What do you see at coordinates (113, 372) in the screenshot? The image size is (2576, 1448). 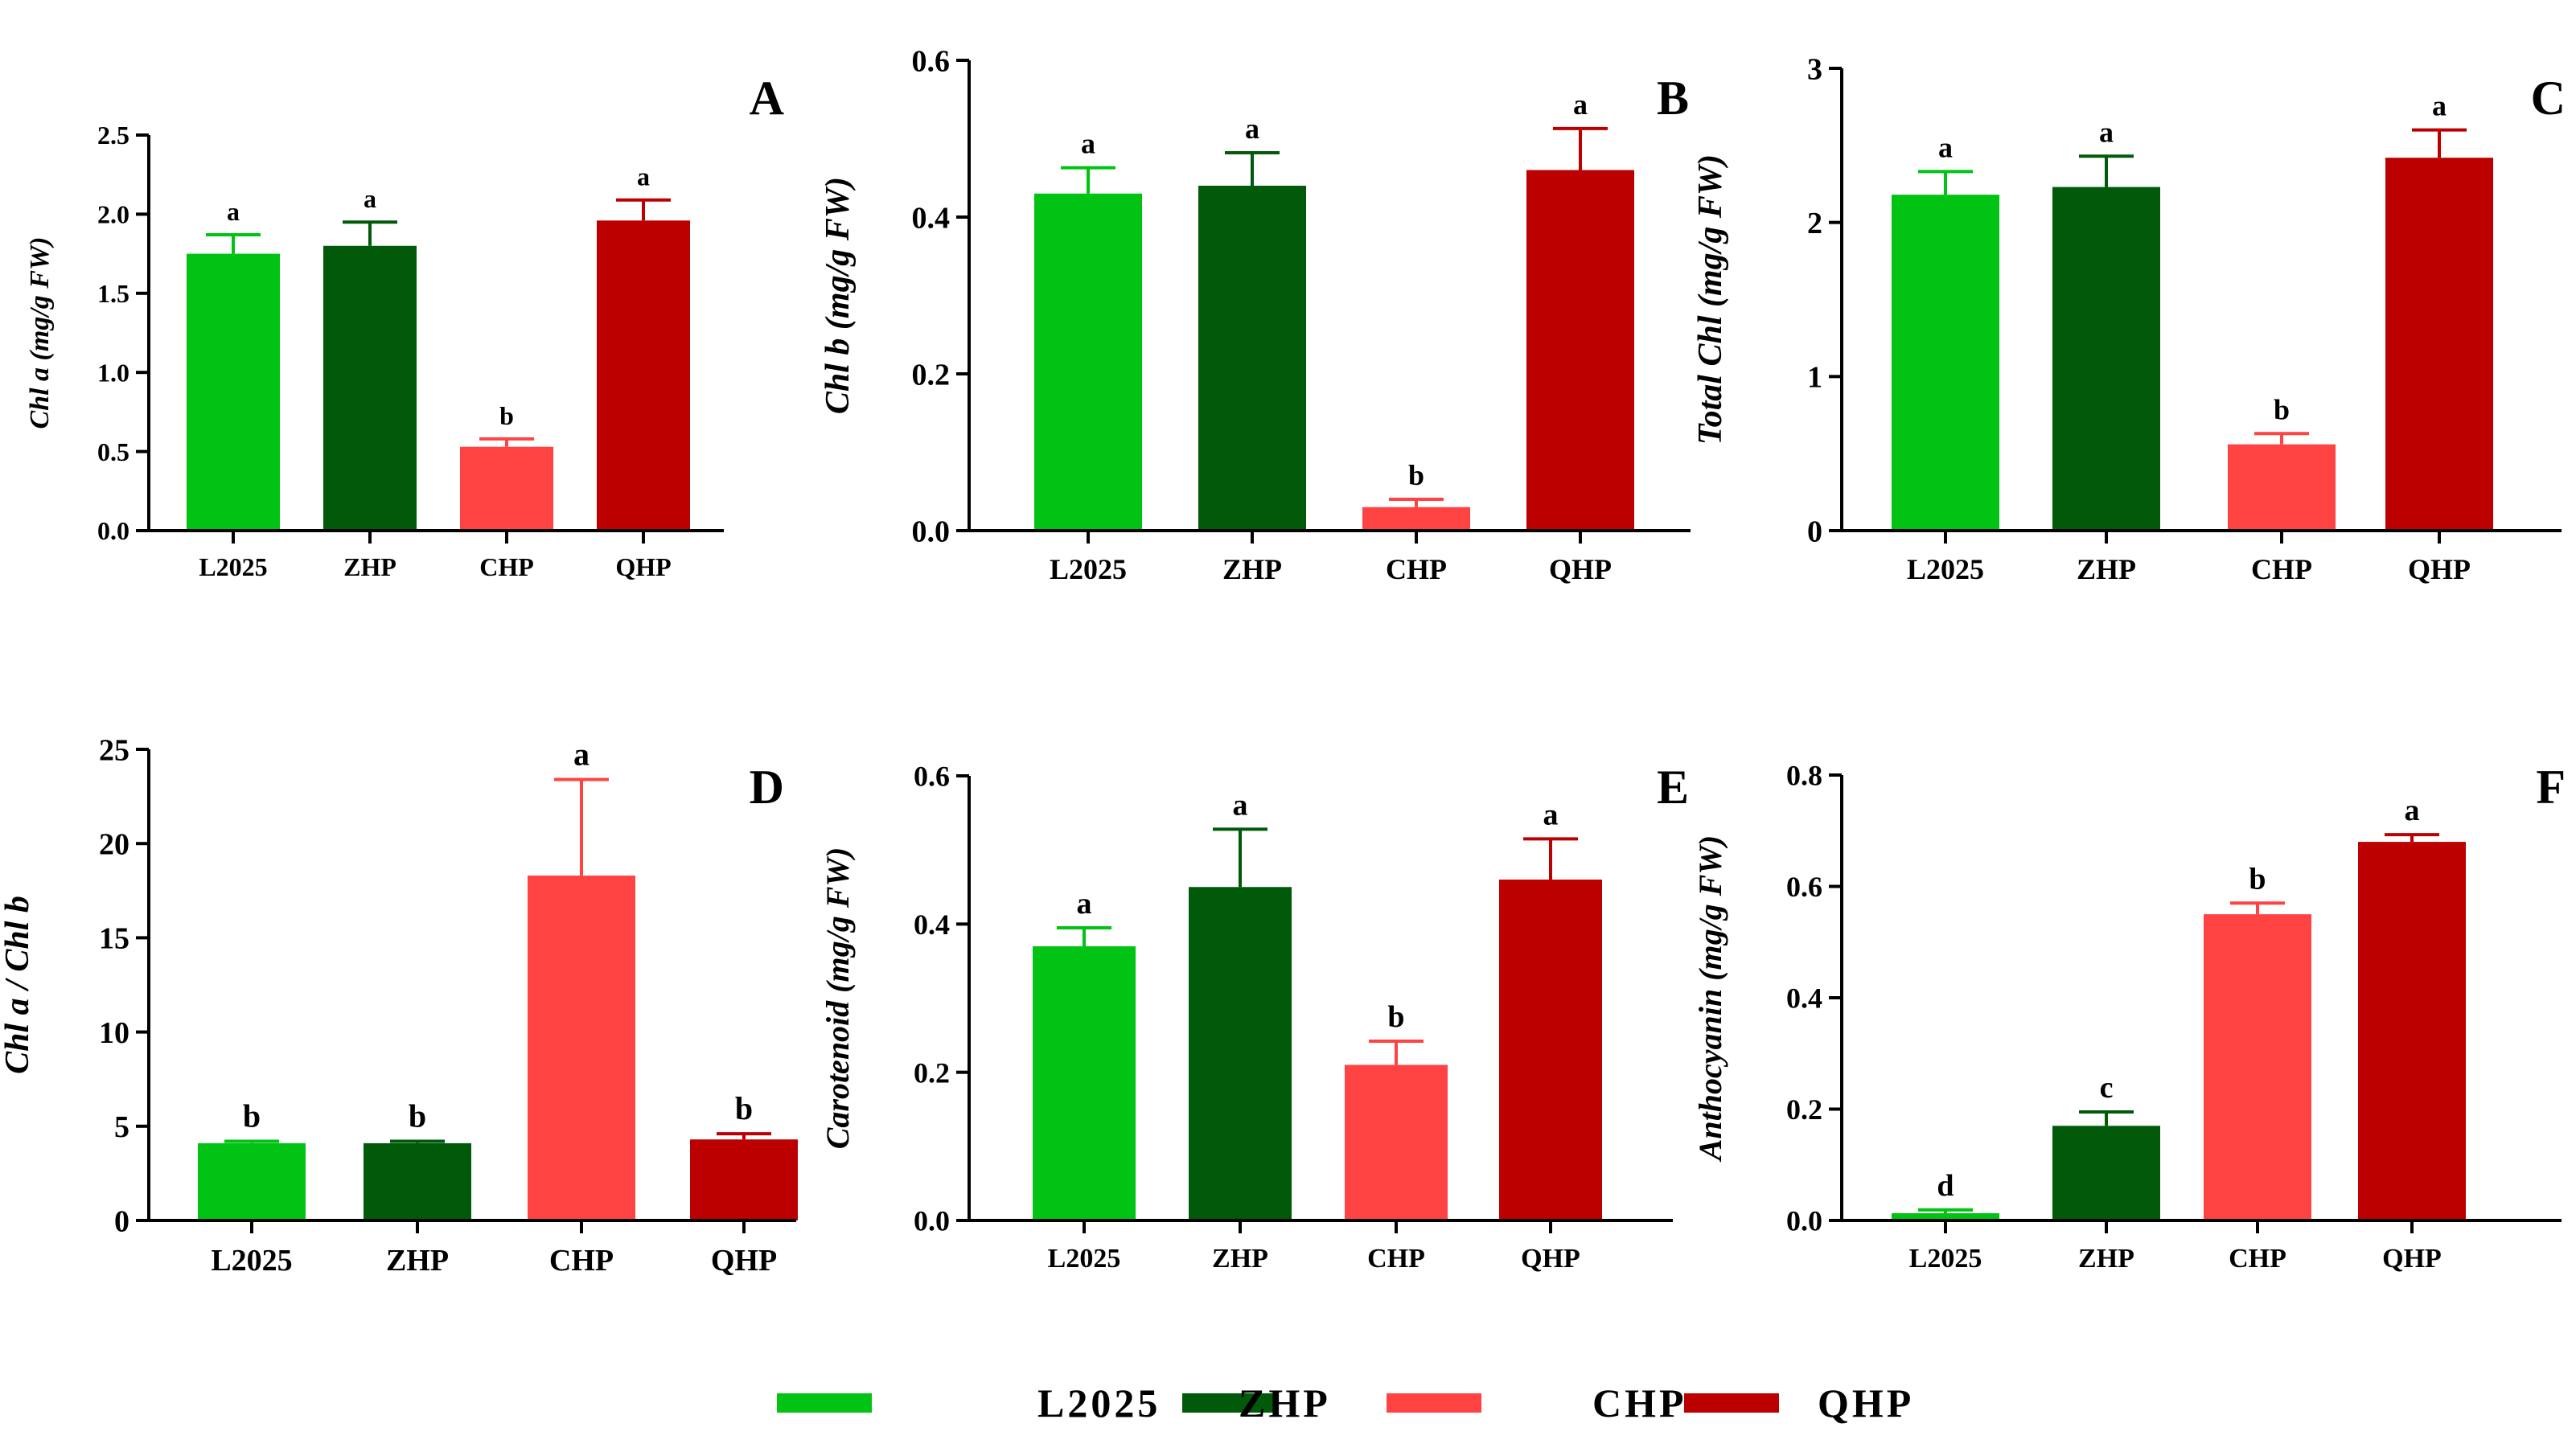 I see `y-tick-label: 1.0` at bounding box center [113, 372].